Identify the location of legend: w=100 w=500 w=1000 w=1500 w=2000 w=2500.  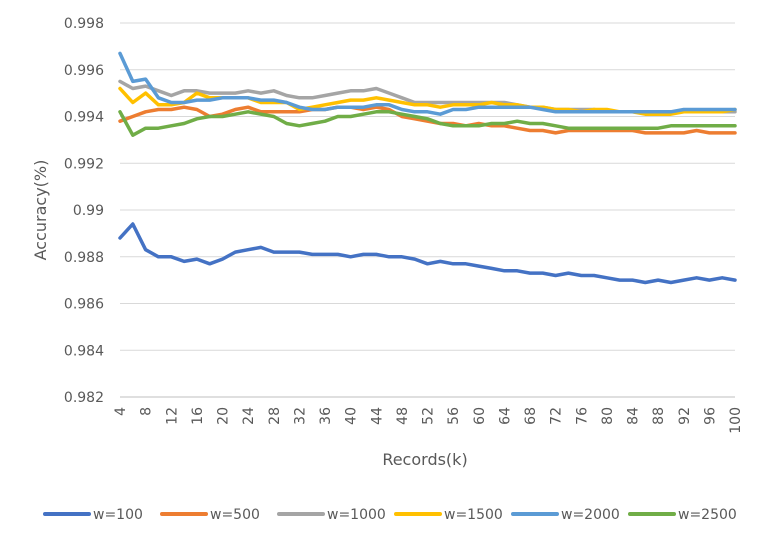
(390, 515).